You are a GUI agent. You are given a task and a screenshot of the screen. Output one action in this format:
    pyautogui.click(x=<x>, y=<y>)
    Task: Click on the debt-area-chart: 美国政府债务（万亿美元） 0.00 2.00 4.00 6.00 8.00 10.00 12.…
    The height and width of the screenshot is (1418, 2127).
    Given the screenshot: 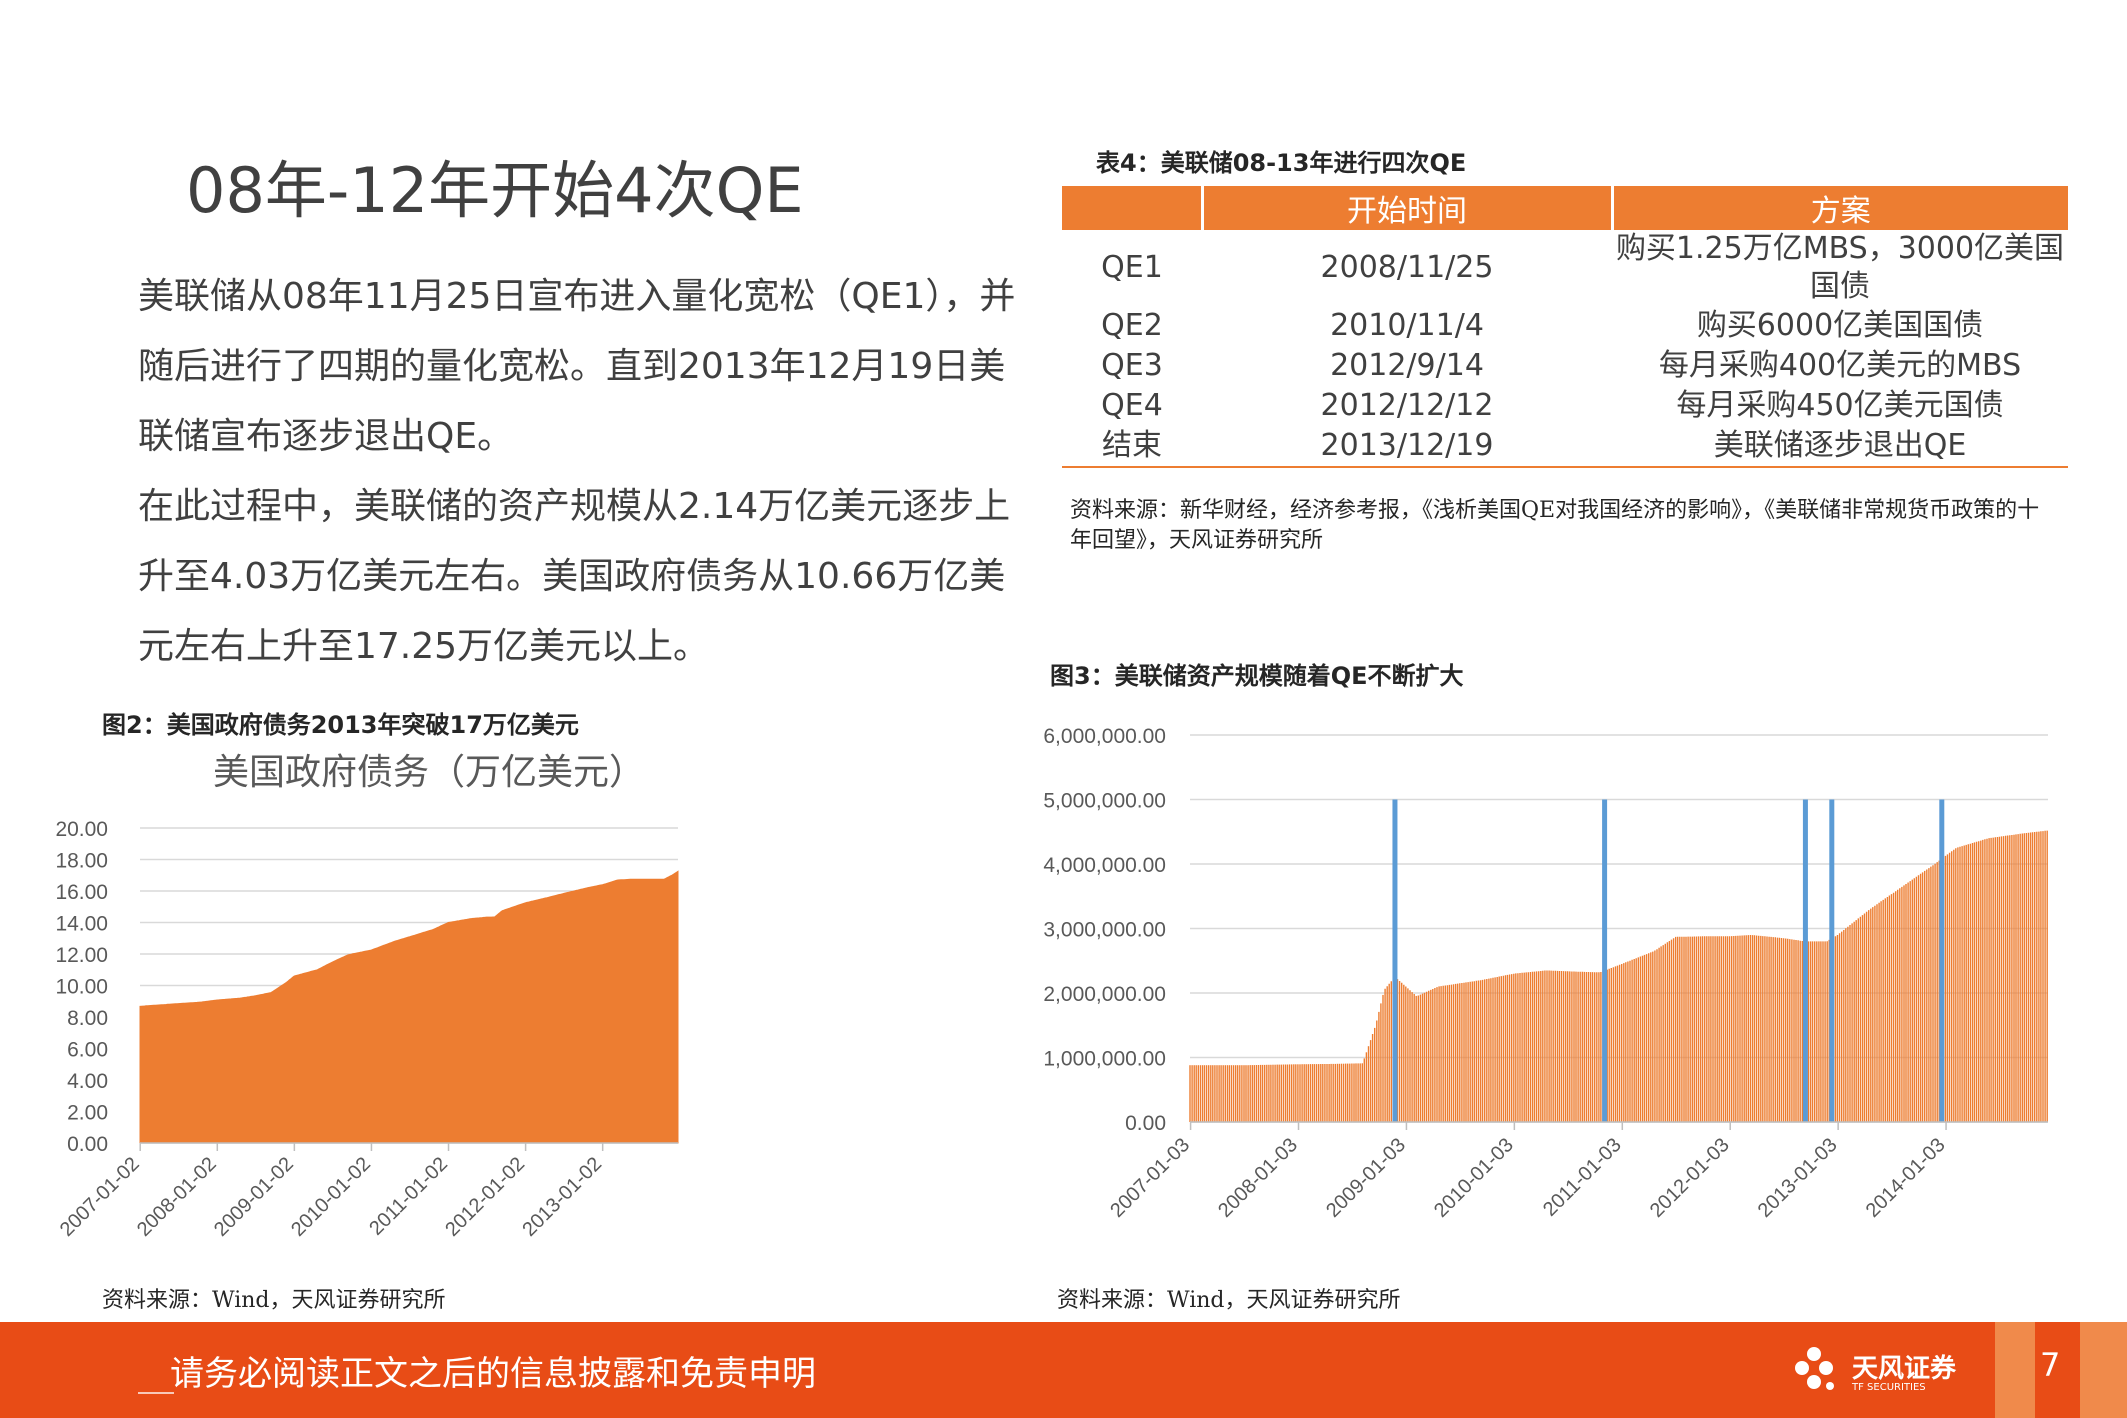 What is the action you would take?
    pyautogui.click(x=367, y=996)
    